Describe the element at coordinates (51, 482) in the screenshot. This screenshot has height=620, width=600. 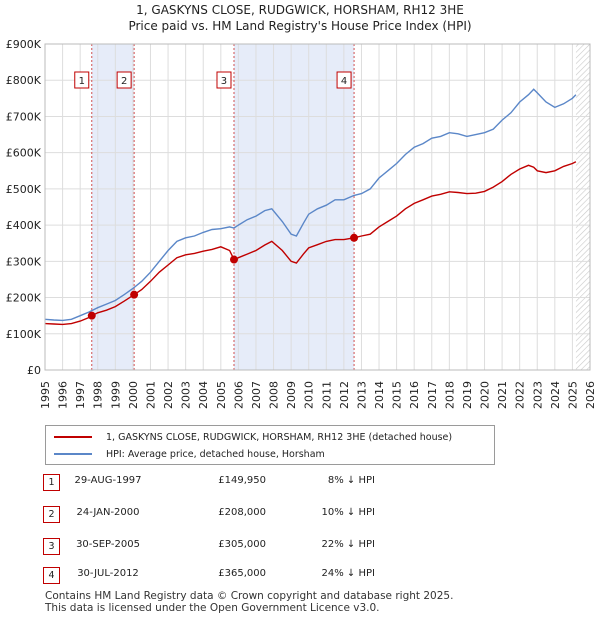
I see `sale-number-badge: 1` at that location.